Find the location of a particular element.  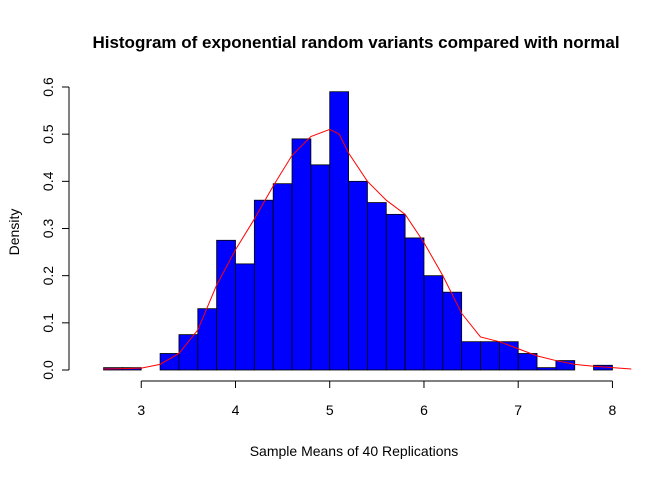

x-tick-label: 7 is located at coordinates (518, 410).